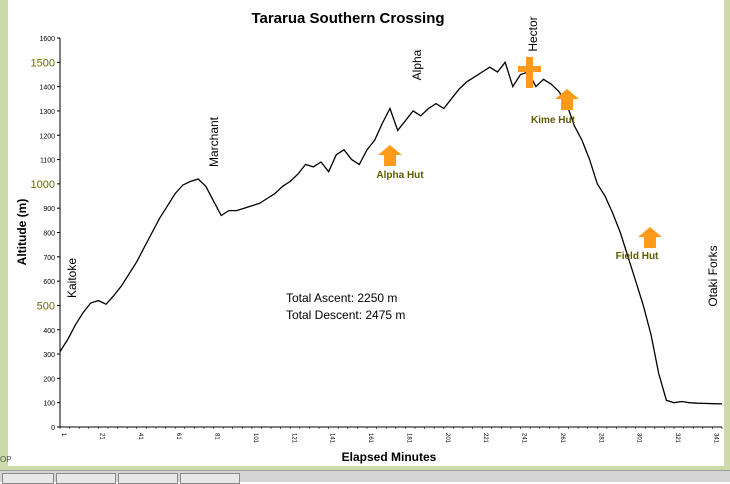 The height and width of the screenshot is (484, 730). What do you see at coordinates (390, 155) in the screenshot?
I see `hut-arrow-icon-alpha` at bounding box center [390, 155].